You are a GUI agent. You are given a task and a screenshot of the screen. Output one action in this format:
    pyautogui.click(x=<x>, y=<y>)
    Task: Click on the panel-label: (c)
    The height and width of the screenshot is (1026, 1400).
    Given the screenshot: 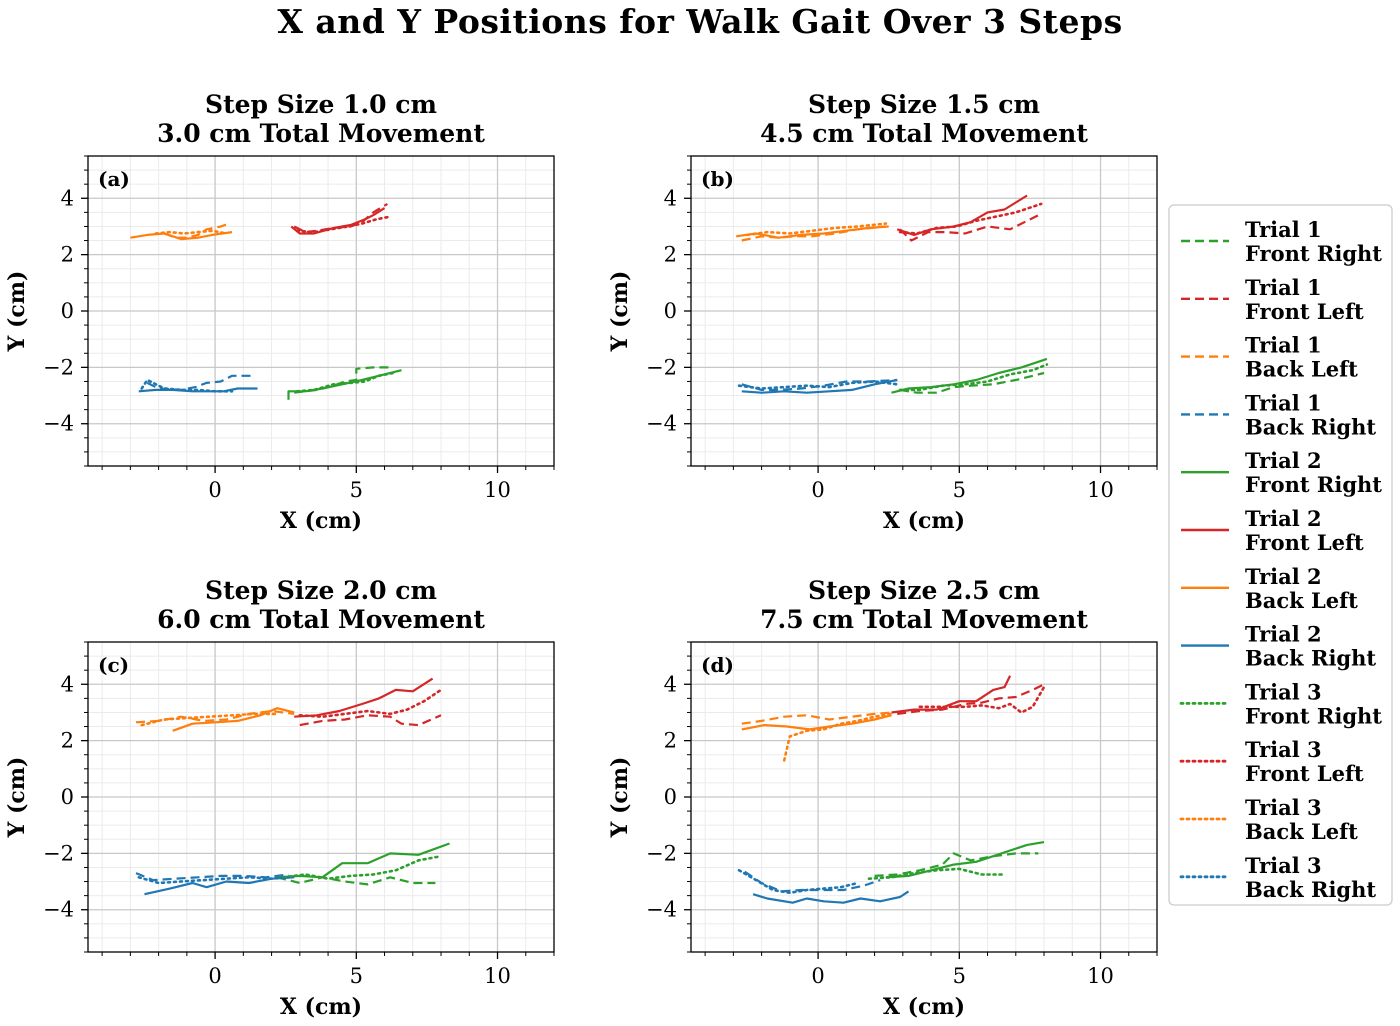 What is the action you would take?
    pyautogui.click(x=113, y=665)
    